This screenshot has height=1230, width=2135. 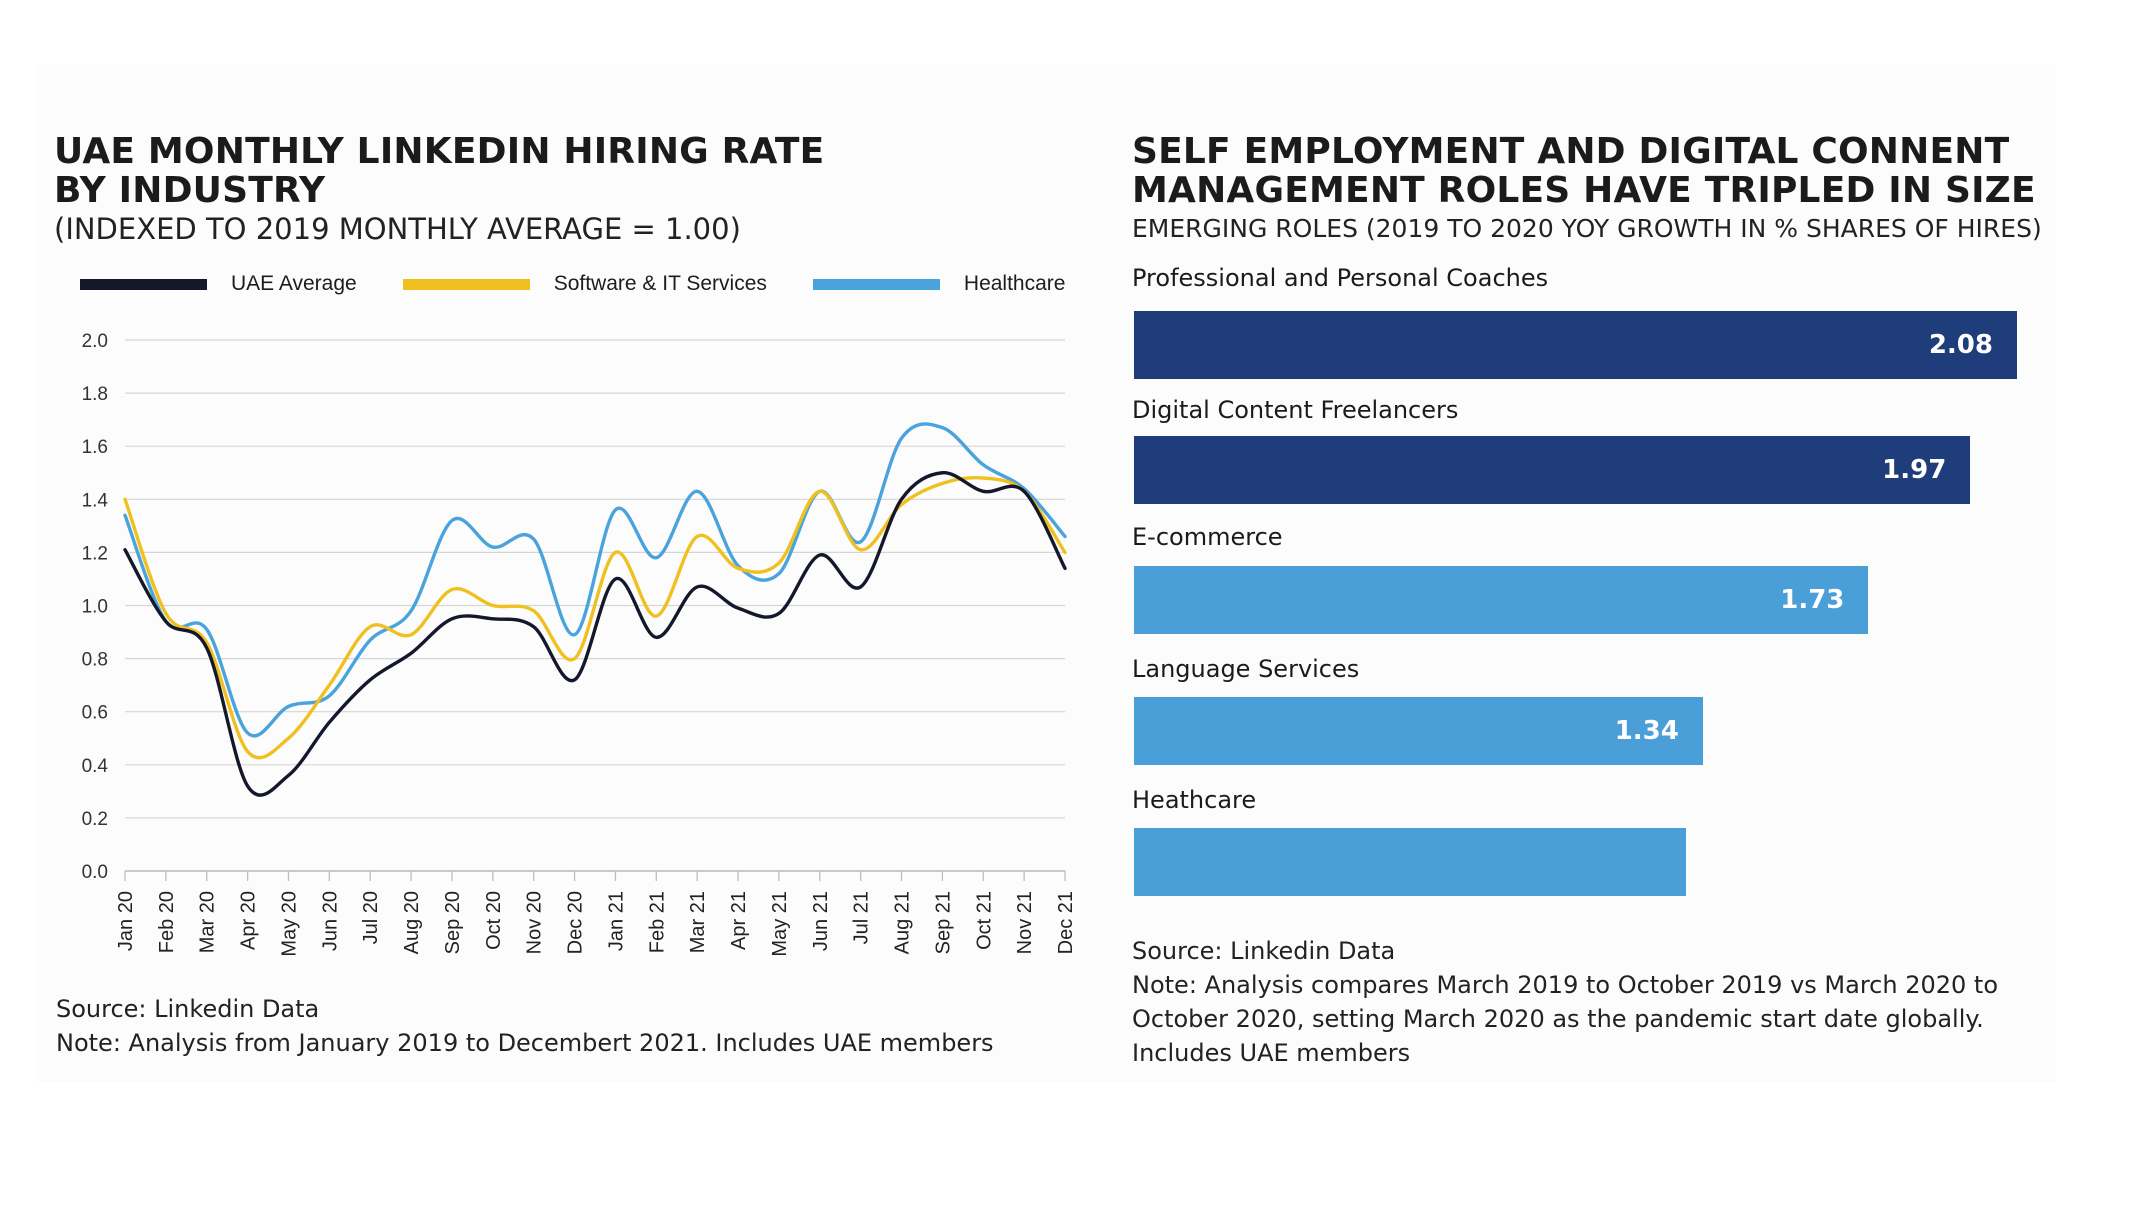 What do you see at coordinates (1194, 800) in the screenshot?
I see `bar-category-label: Heathcare` at bounding box center [1194, 800].